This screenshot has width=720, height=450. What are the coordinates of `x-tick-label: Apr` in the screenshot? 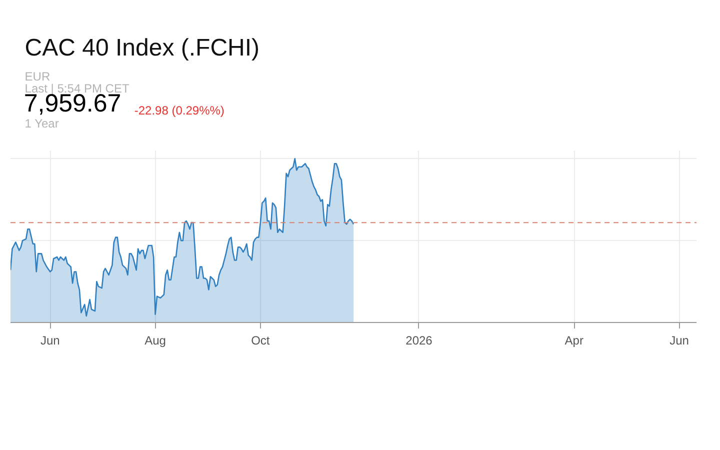 It's located at (574, 341).